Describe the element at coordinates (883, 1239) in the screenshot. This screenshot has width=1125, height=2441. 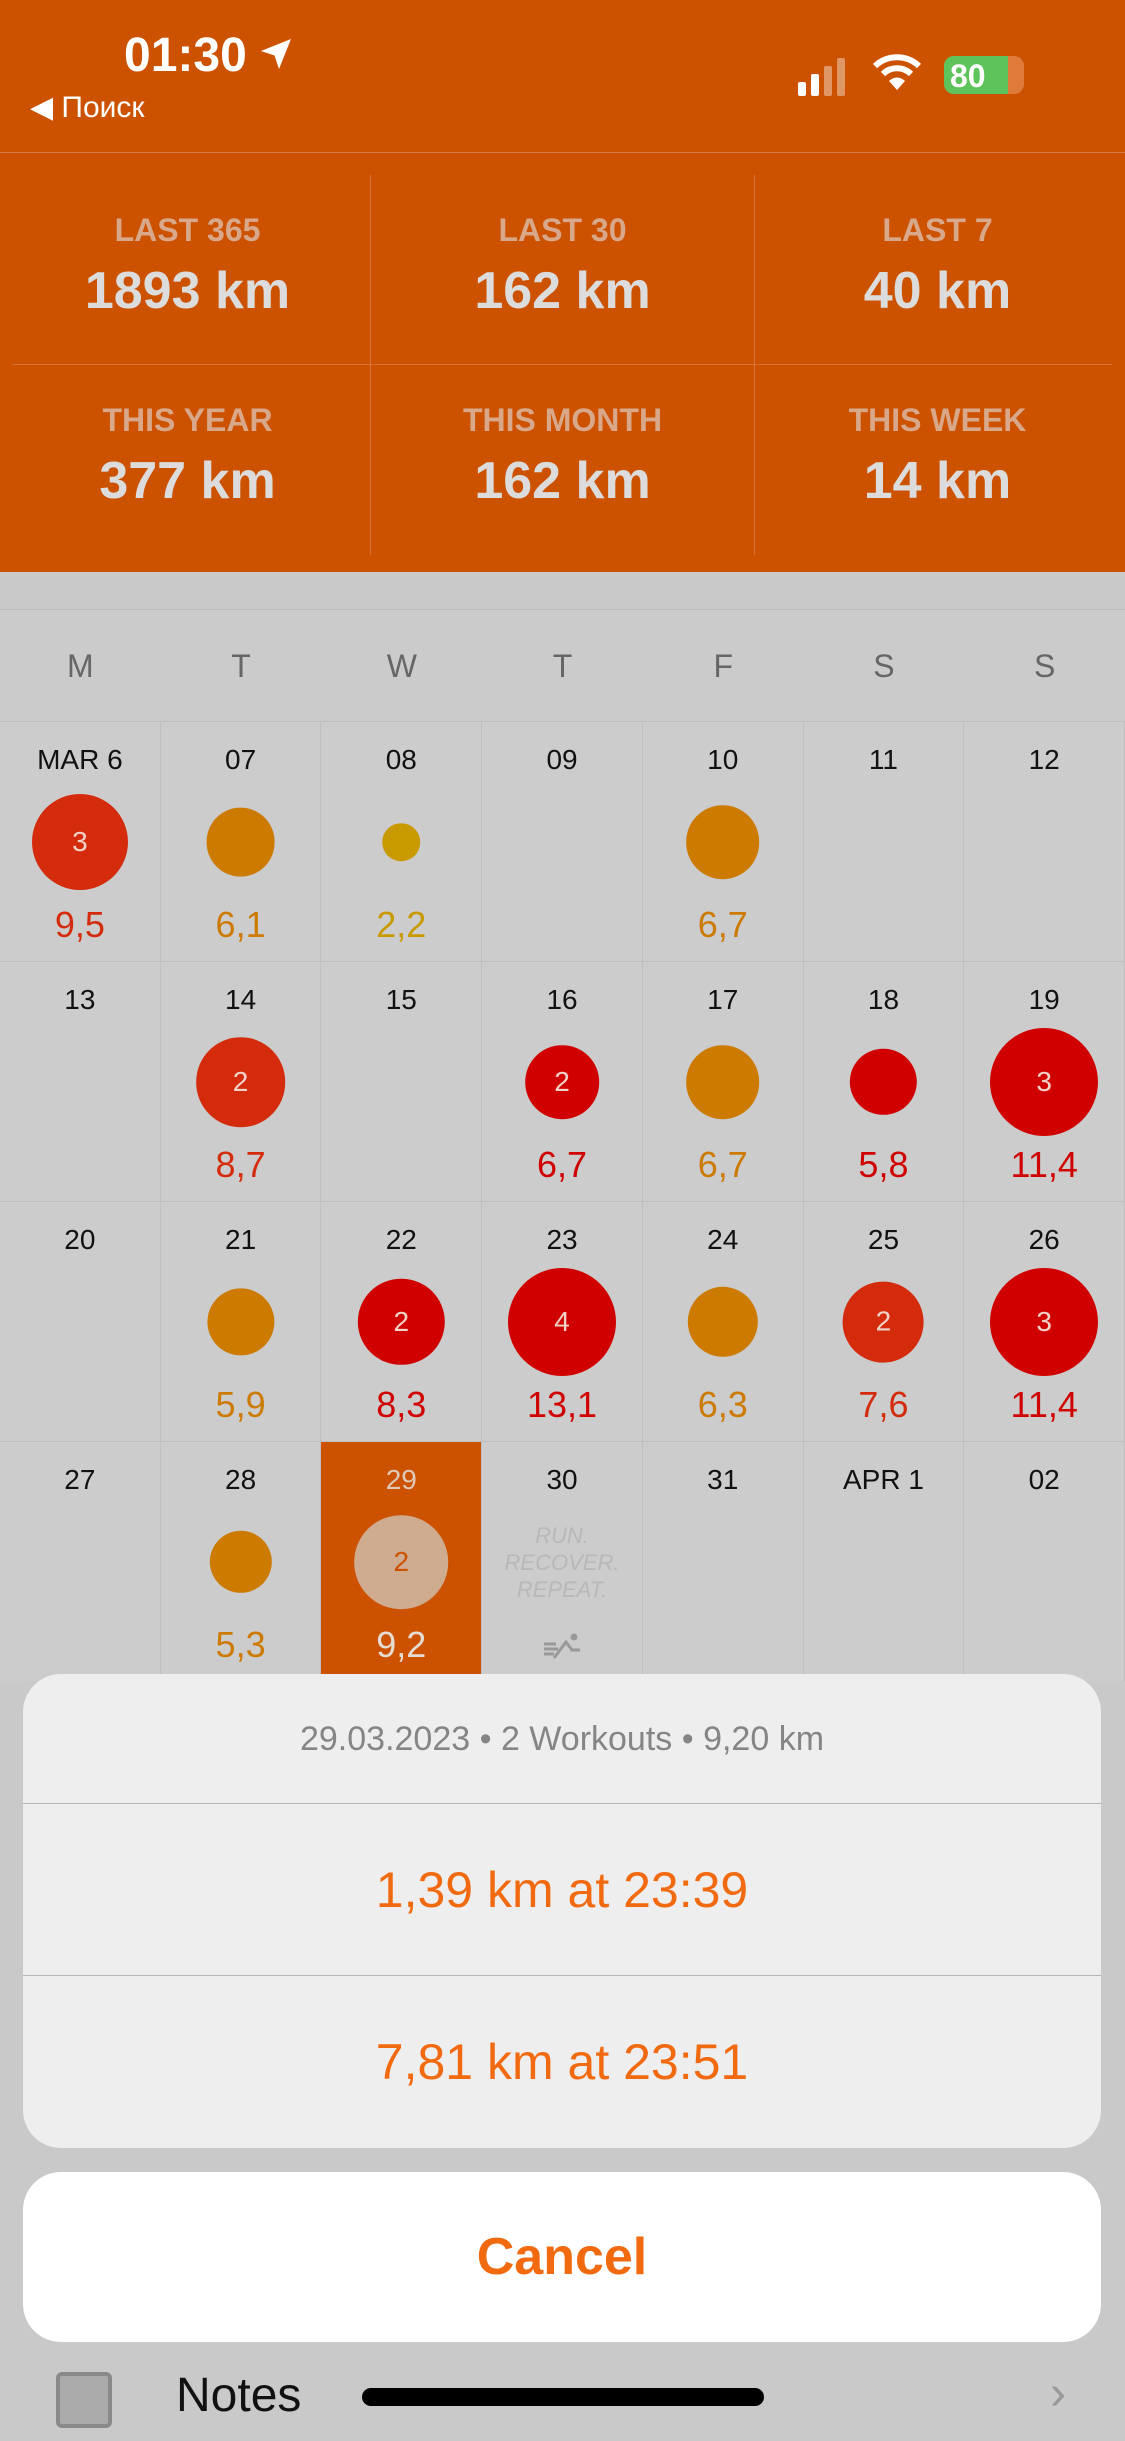
I see `day-date: 25` at that location.